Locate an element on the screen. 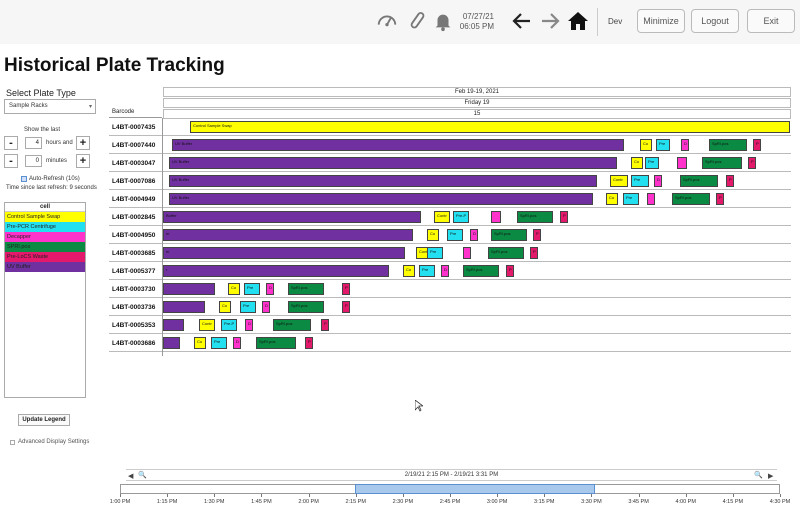 This screenshot has width=800, height=510. hours-decrement-button: - is located at coordinates (11, 143).